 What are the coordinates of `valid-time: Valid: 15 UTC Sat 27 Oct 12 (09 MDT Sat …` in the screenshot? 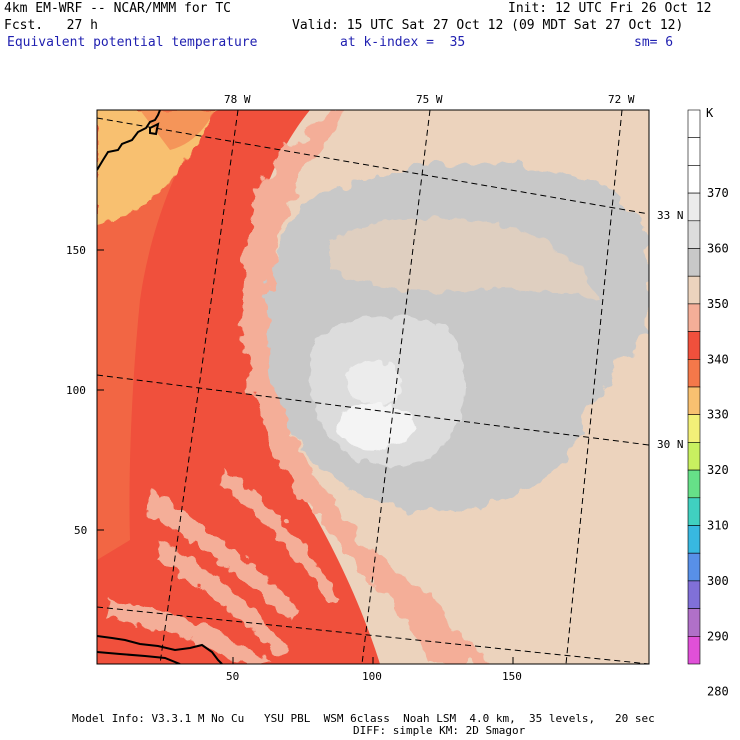 It's located at (488, 25).